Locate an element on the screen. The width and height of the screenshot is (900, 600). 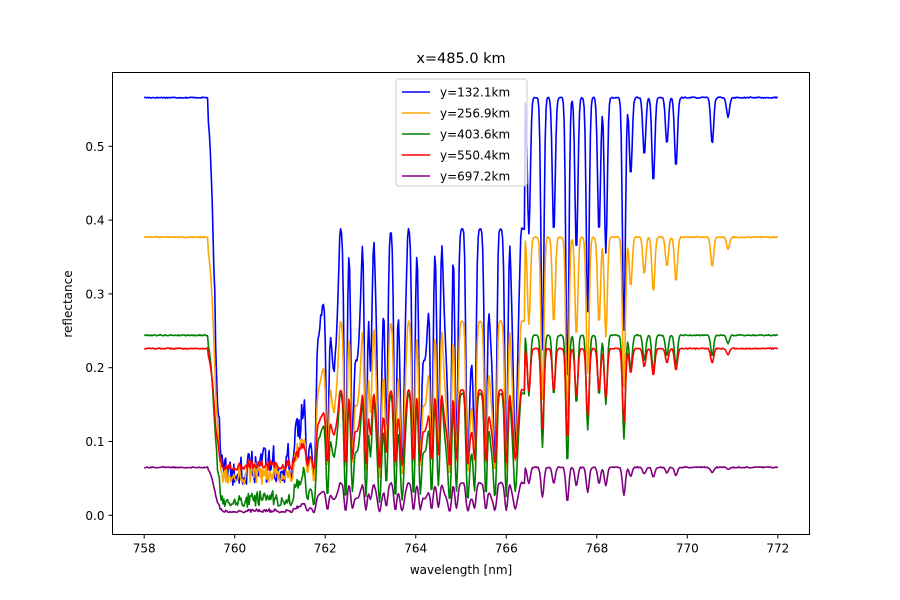
x-axis: 758 760 762 764 766 768 770 772 is located at coordinates (461, 545).